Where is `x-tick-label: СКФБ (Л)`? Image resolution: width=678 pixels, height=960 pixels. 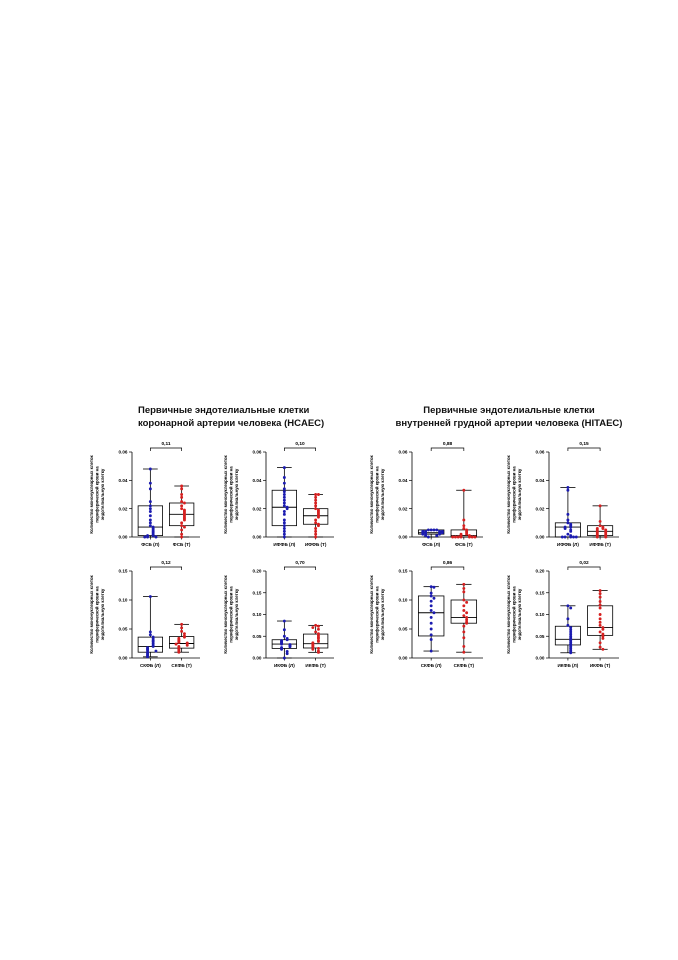 x-tick-label: СКФБ (Л) is located at coordinates (431, 665).